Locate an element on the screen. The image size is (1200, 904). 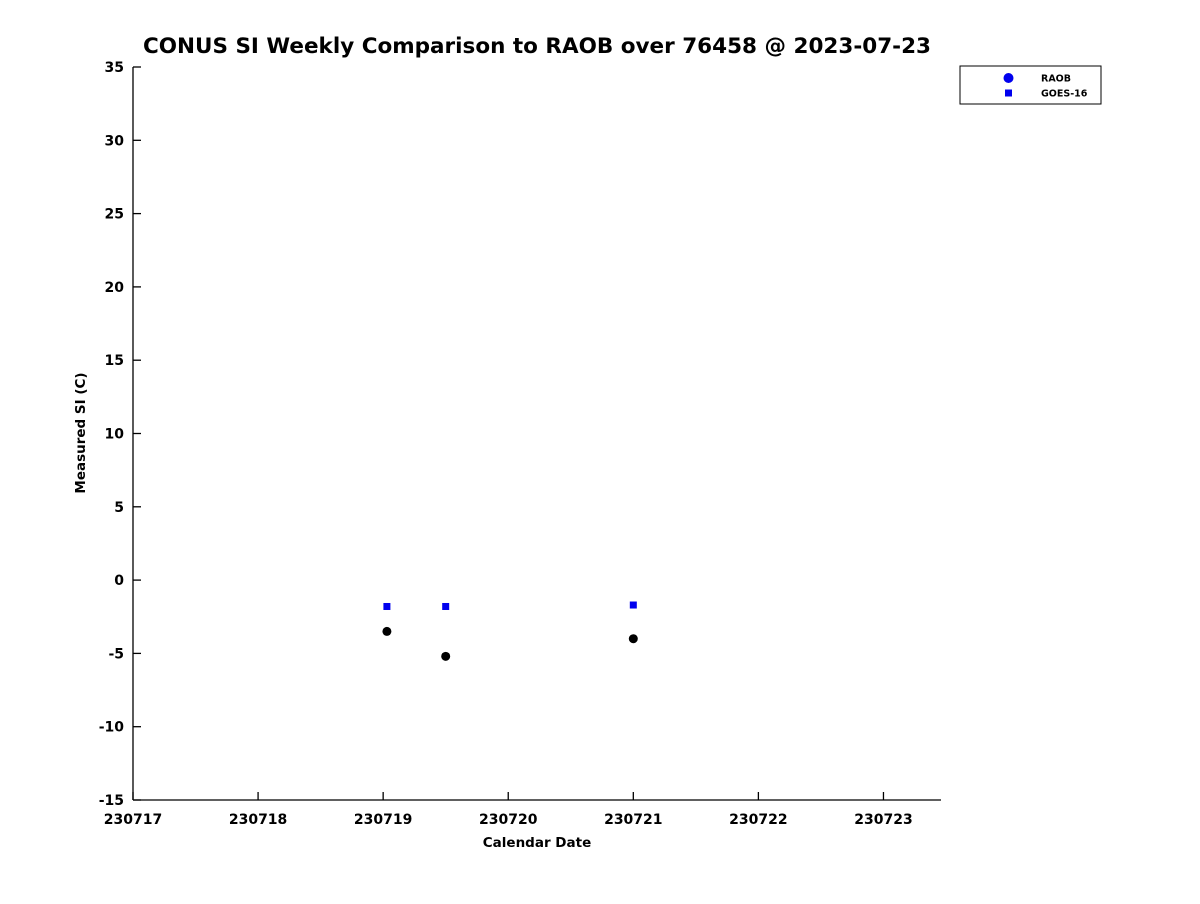
x-tick-label: 230720 is located at coordinates (508, 820).